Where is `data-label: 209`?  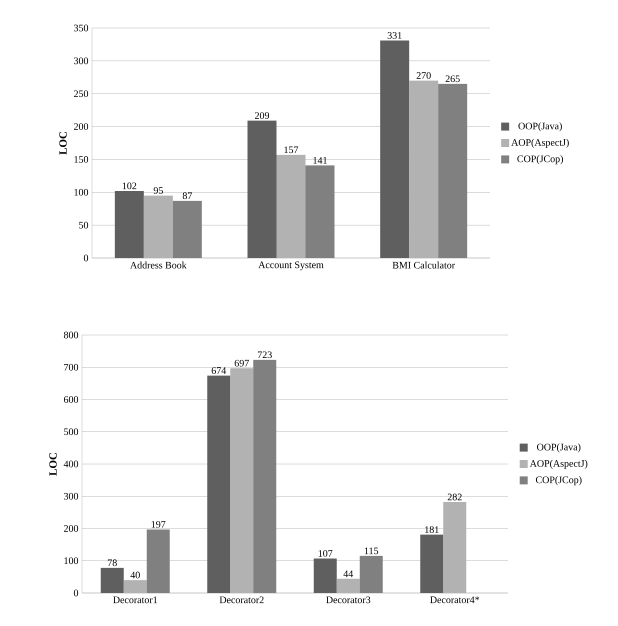 data-label: 209 is located at coordinates (262, 115).